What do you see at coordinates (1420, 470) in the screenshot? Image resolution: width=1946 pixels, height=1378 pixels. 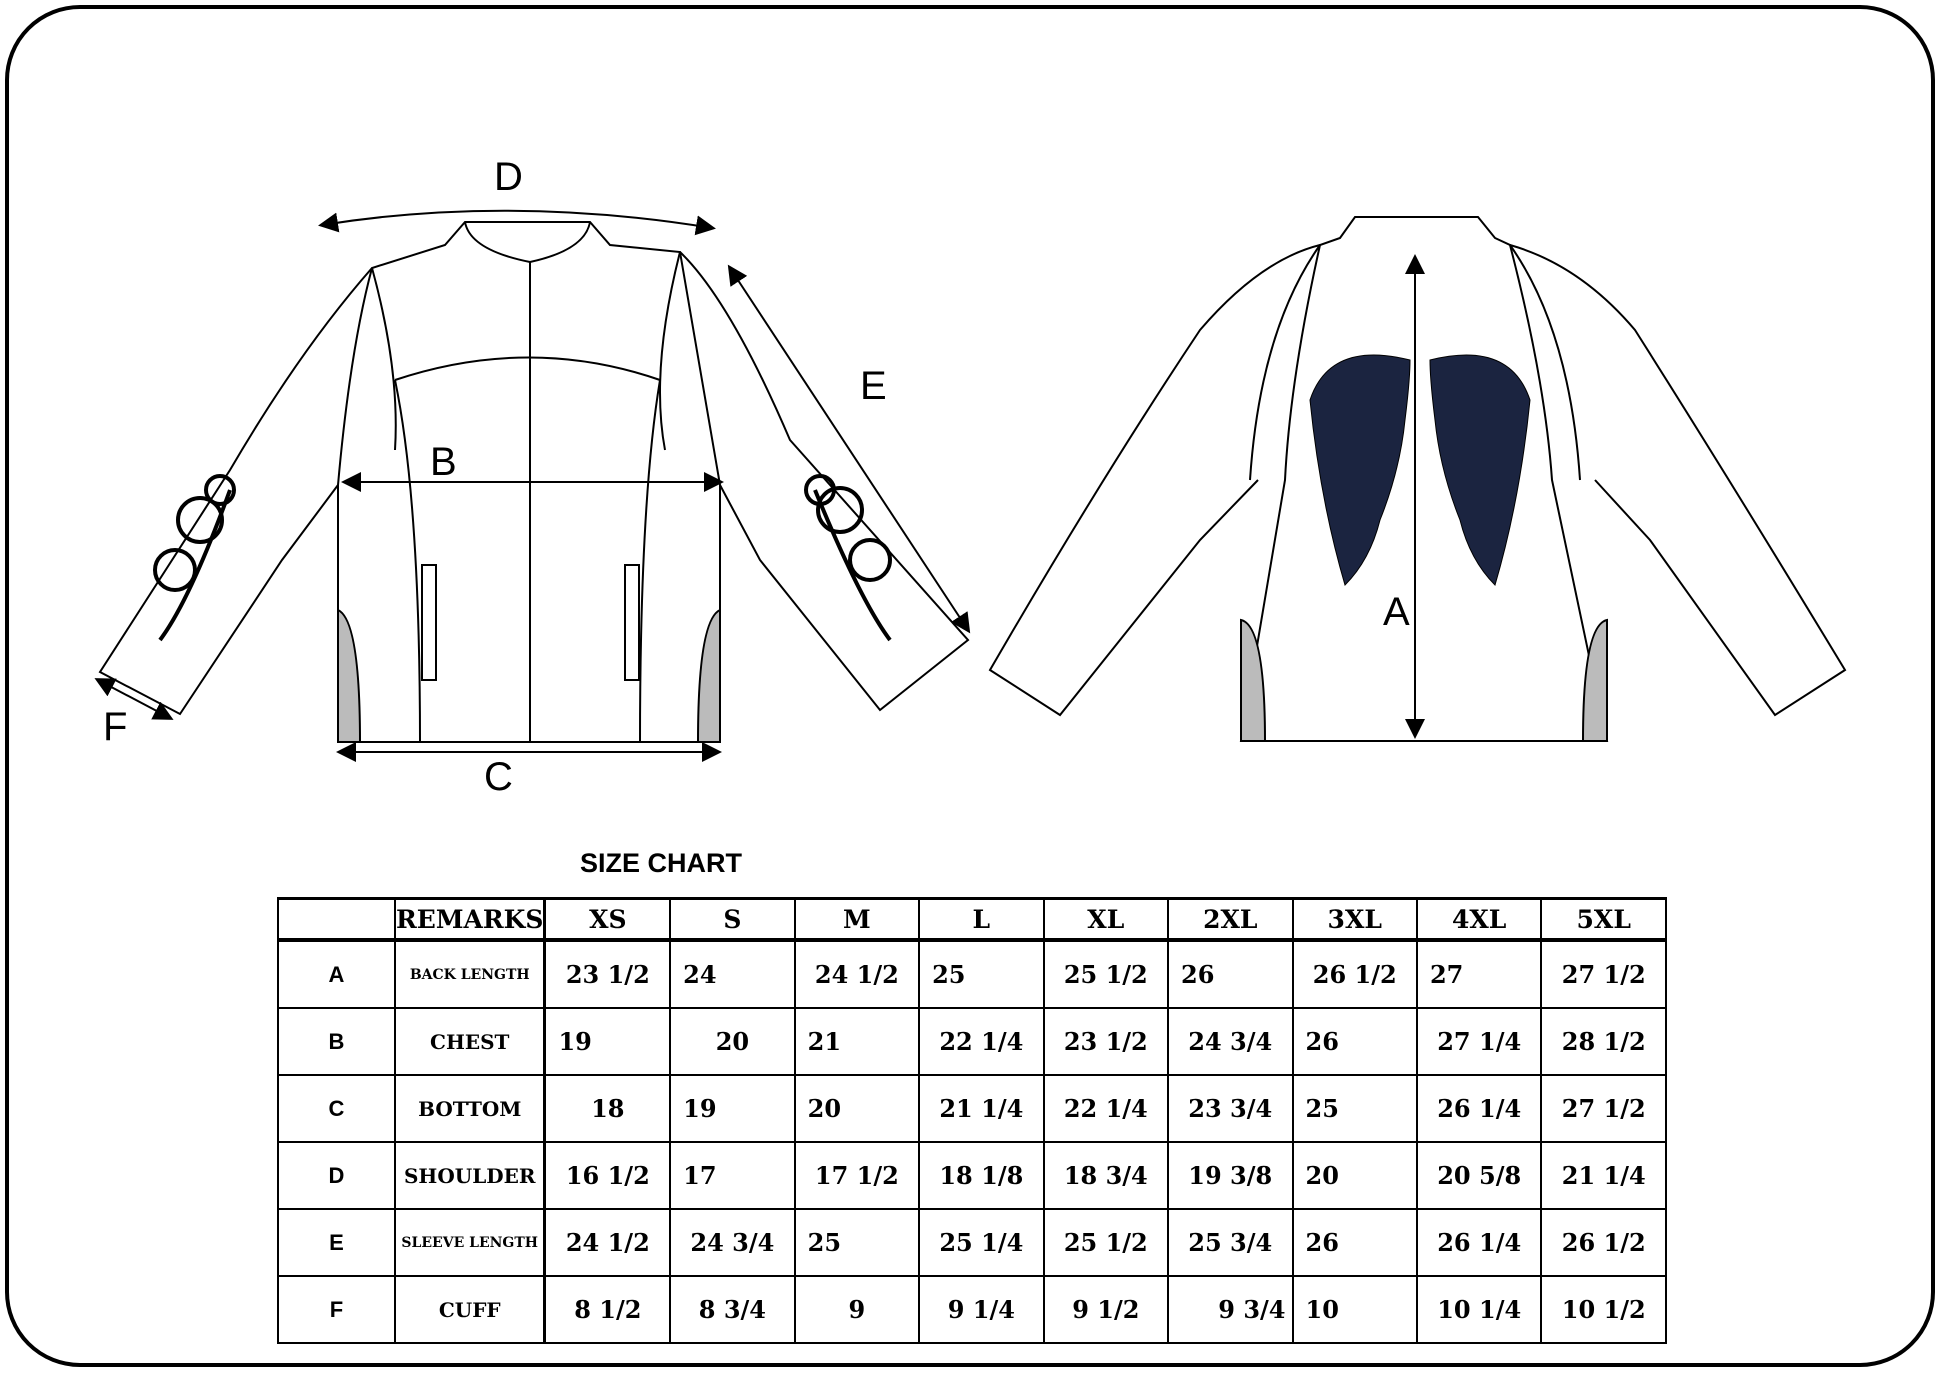 I see `angel-wings-graphic` at bounding box center [1420, 470].